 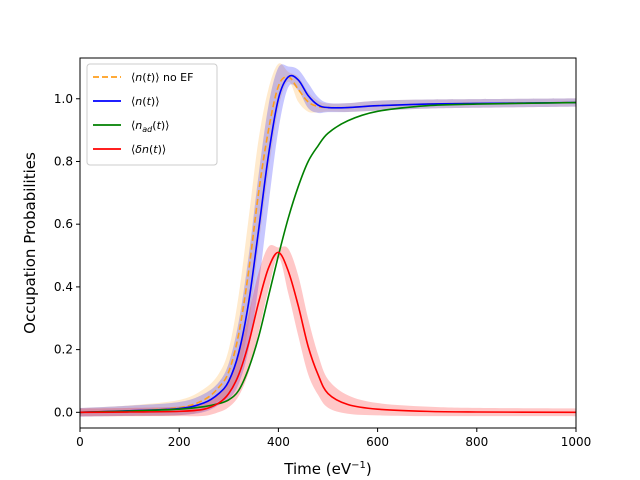 I want to click on legend-frame, so click(x=152, y=114).